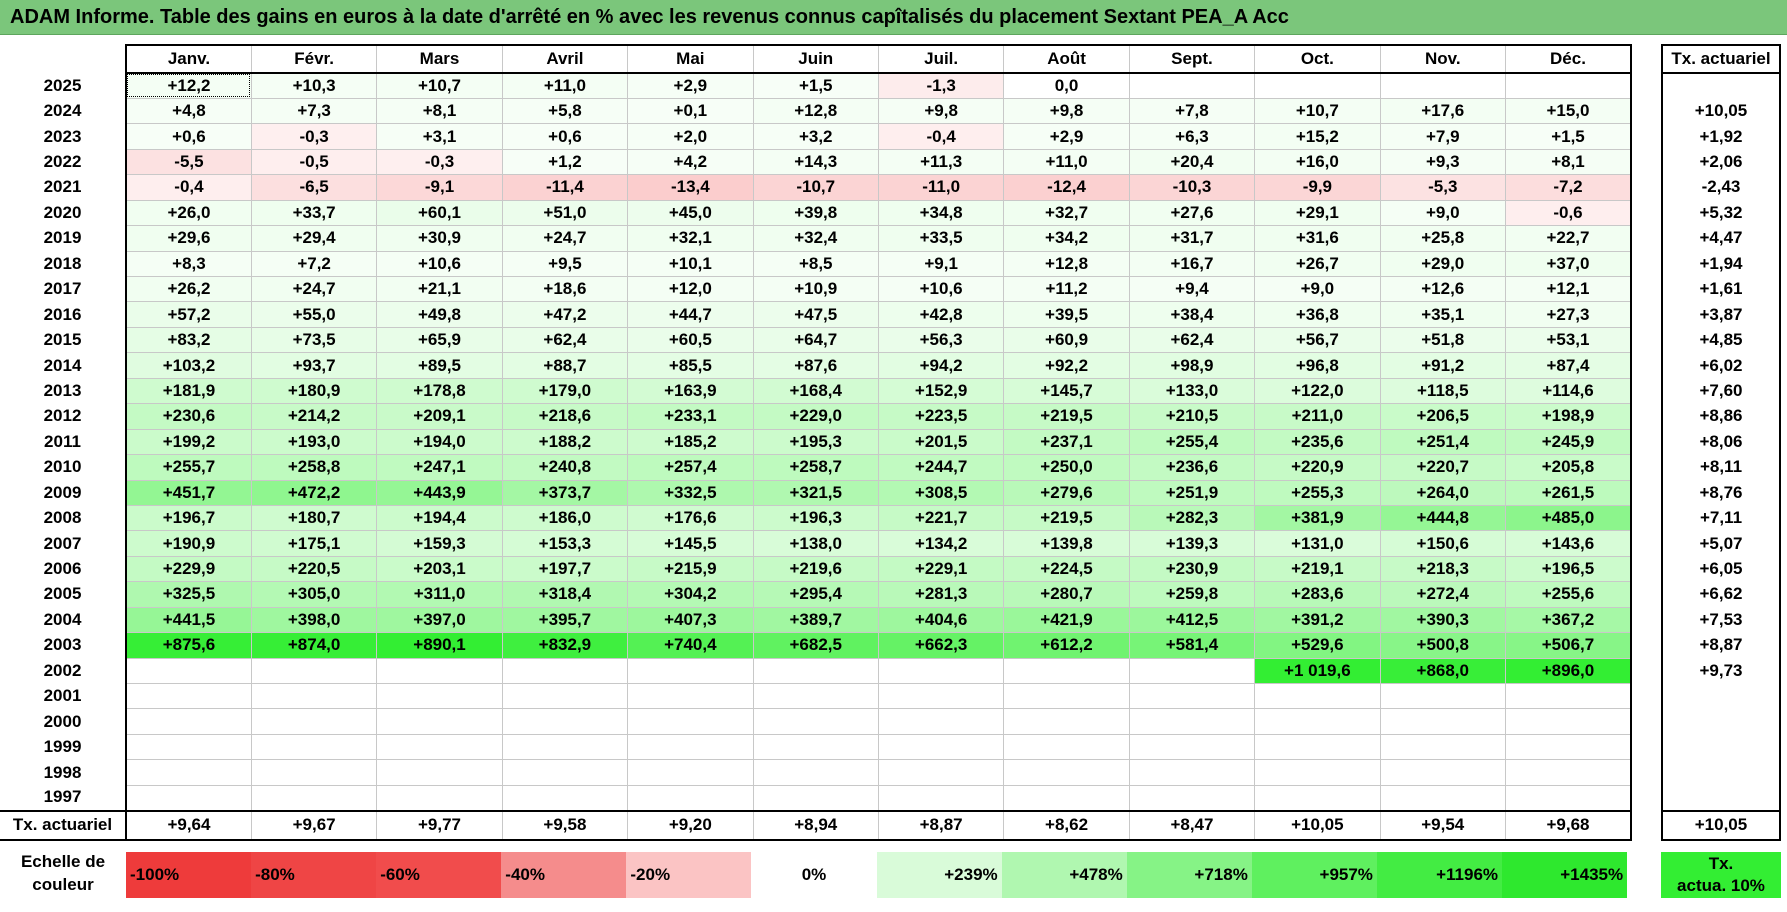 This screenshot has width=1787, height=912. I want to click on gain-cell: +529,6, so click(1317, 645).